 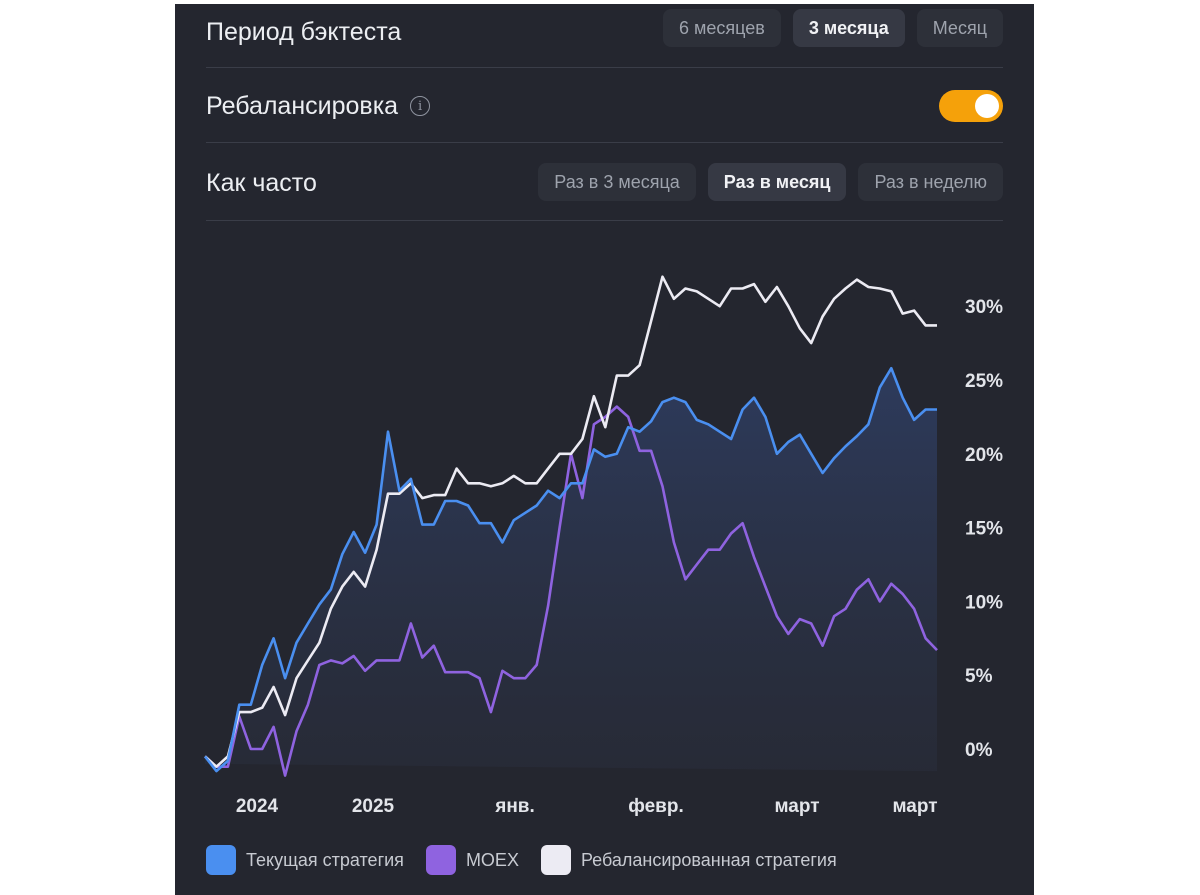 What do you see at coordinates (440, 860) in the screenshot?
I see `legend-swatch-purple` at bounding box center [440, 860].